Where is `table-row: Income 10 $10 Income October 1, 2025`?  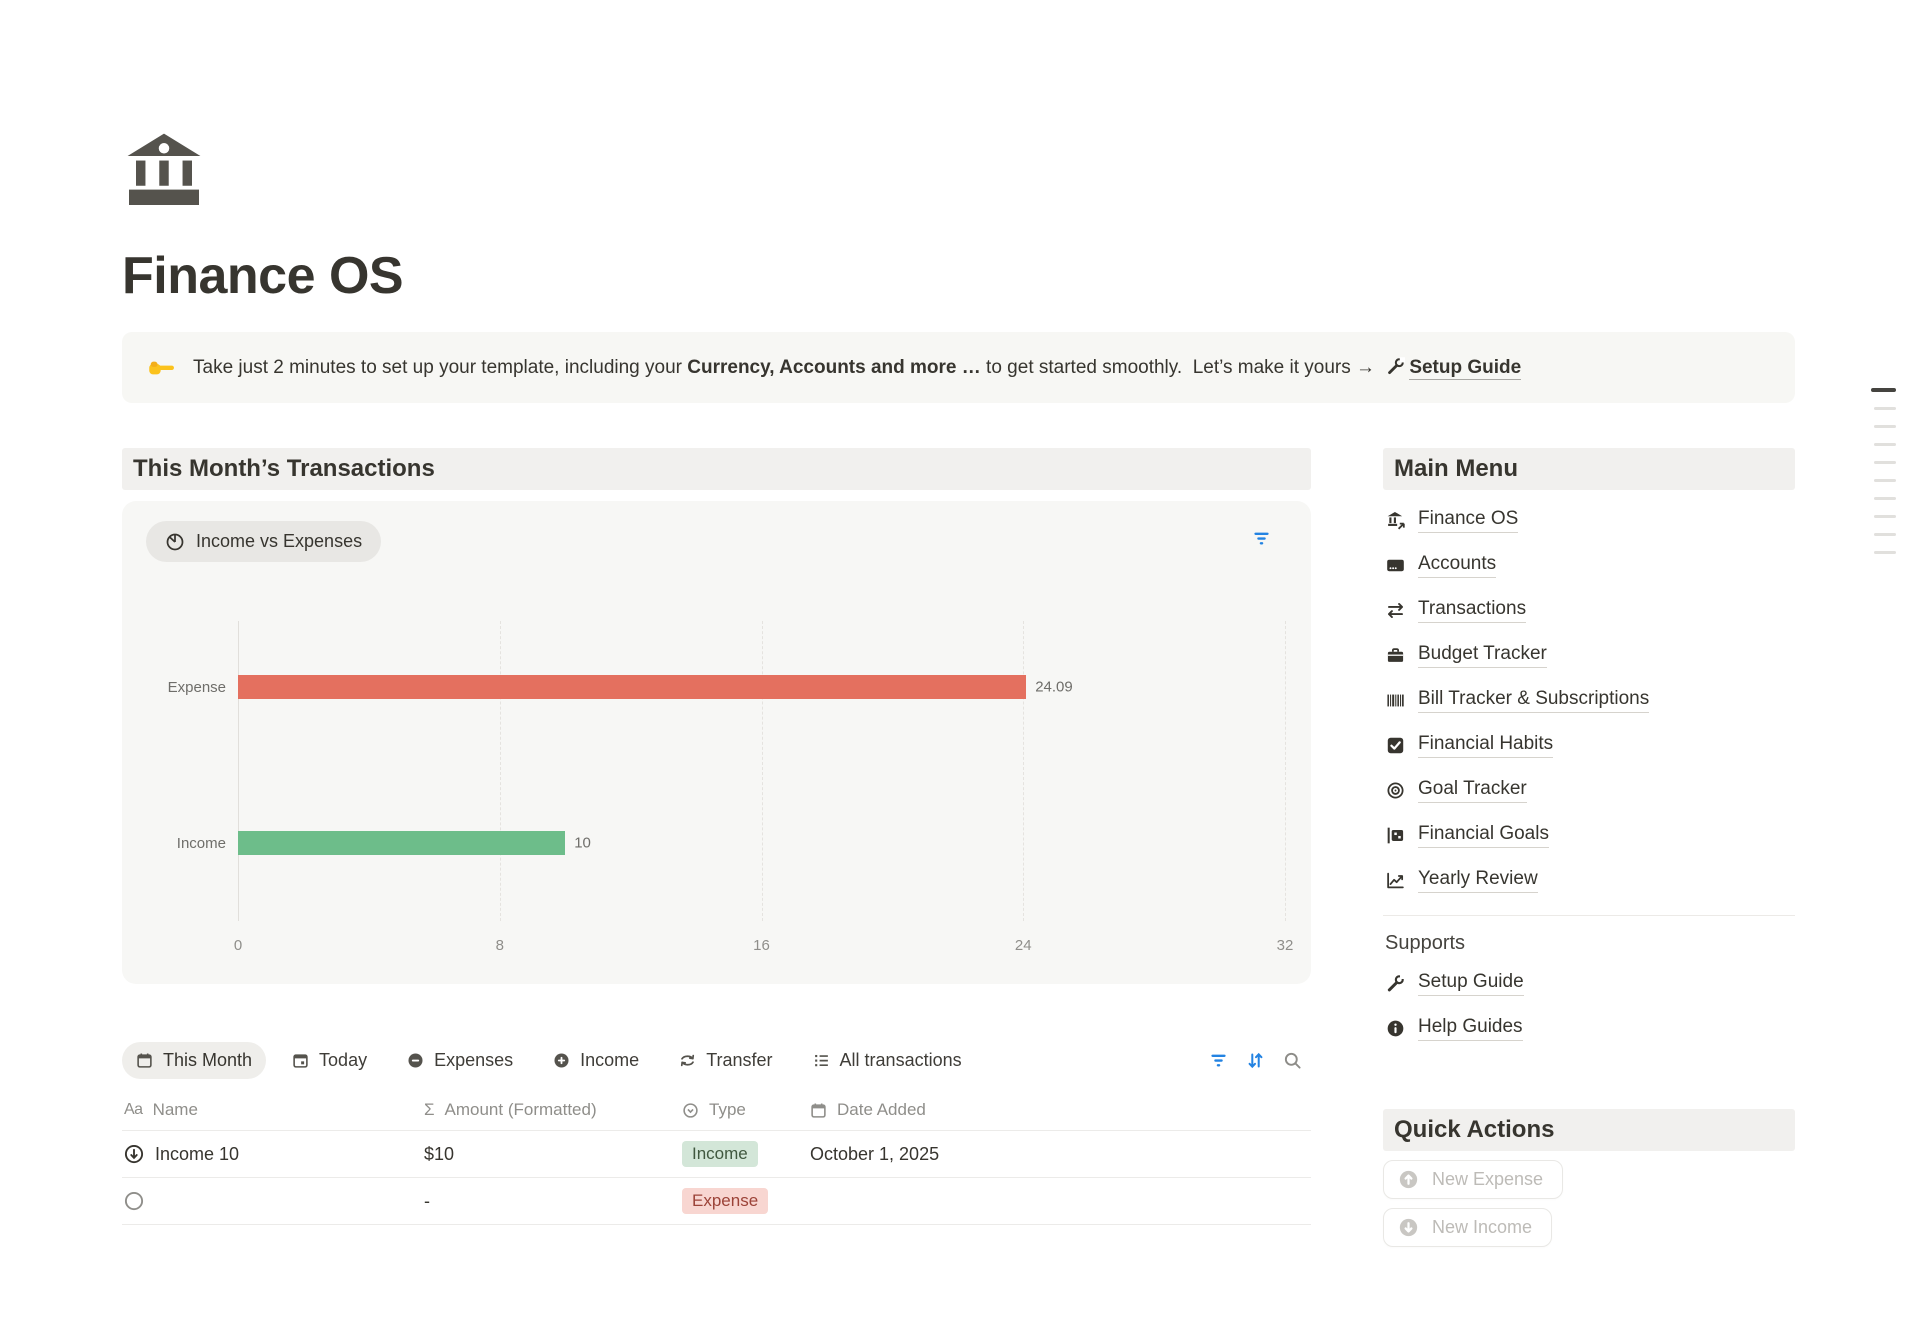
table-row: Income 10 $10 Income October 1, 2025 is located at coordinates (716, 1154).